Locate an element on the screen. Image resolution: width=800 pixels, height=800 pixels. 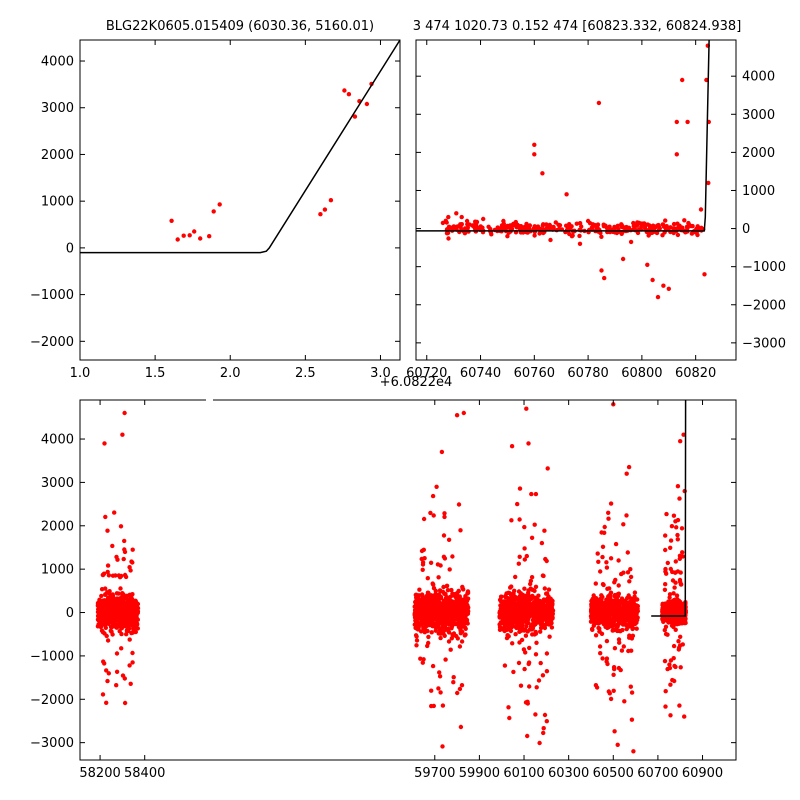
panel-top-right-plot-area is located at coordinates (563, 170).